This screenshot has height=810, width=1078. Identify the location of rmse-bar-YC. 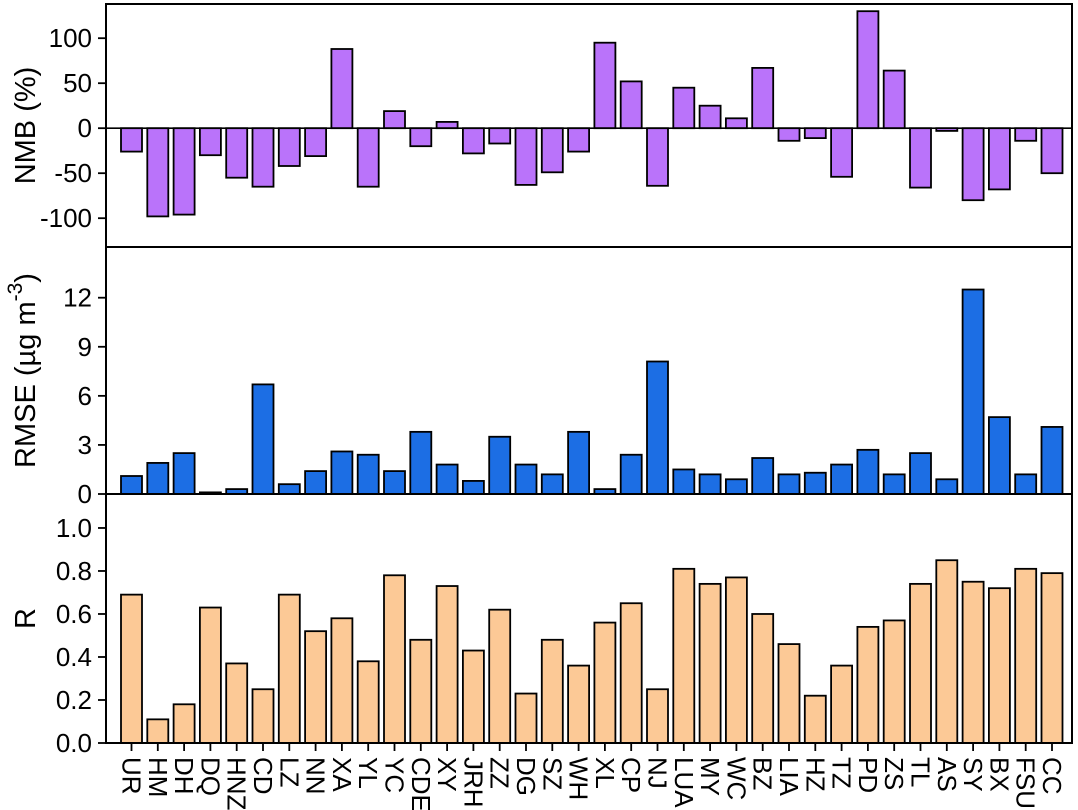
(394, 482).